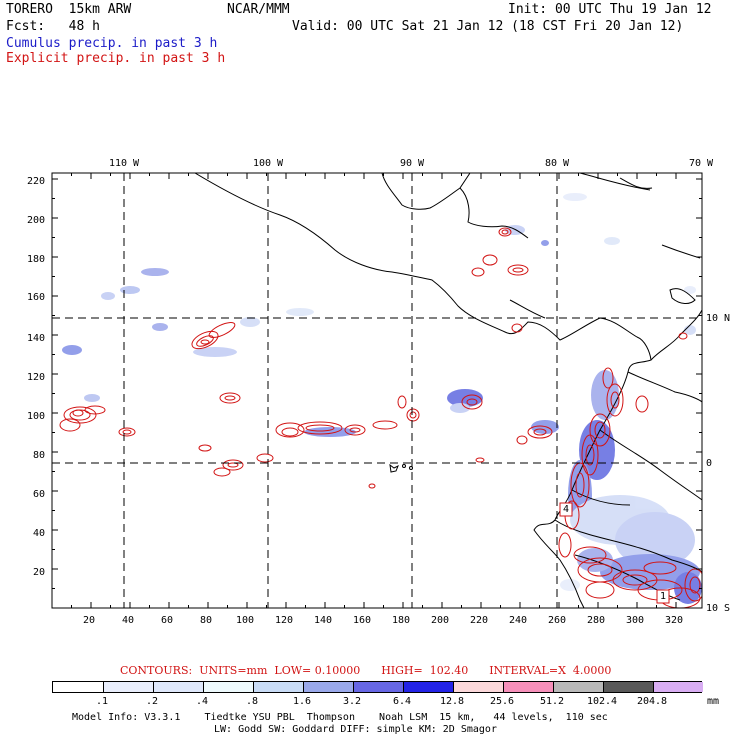 The height and width of the screenshot is (740, 740). Describe the element at coordinates (518, 620) in the screenshot. I see `x-tick-label: 240` at that location.